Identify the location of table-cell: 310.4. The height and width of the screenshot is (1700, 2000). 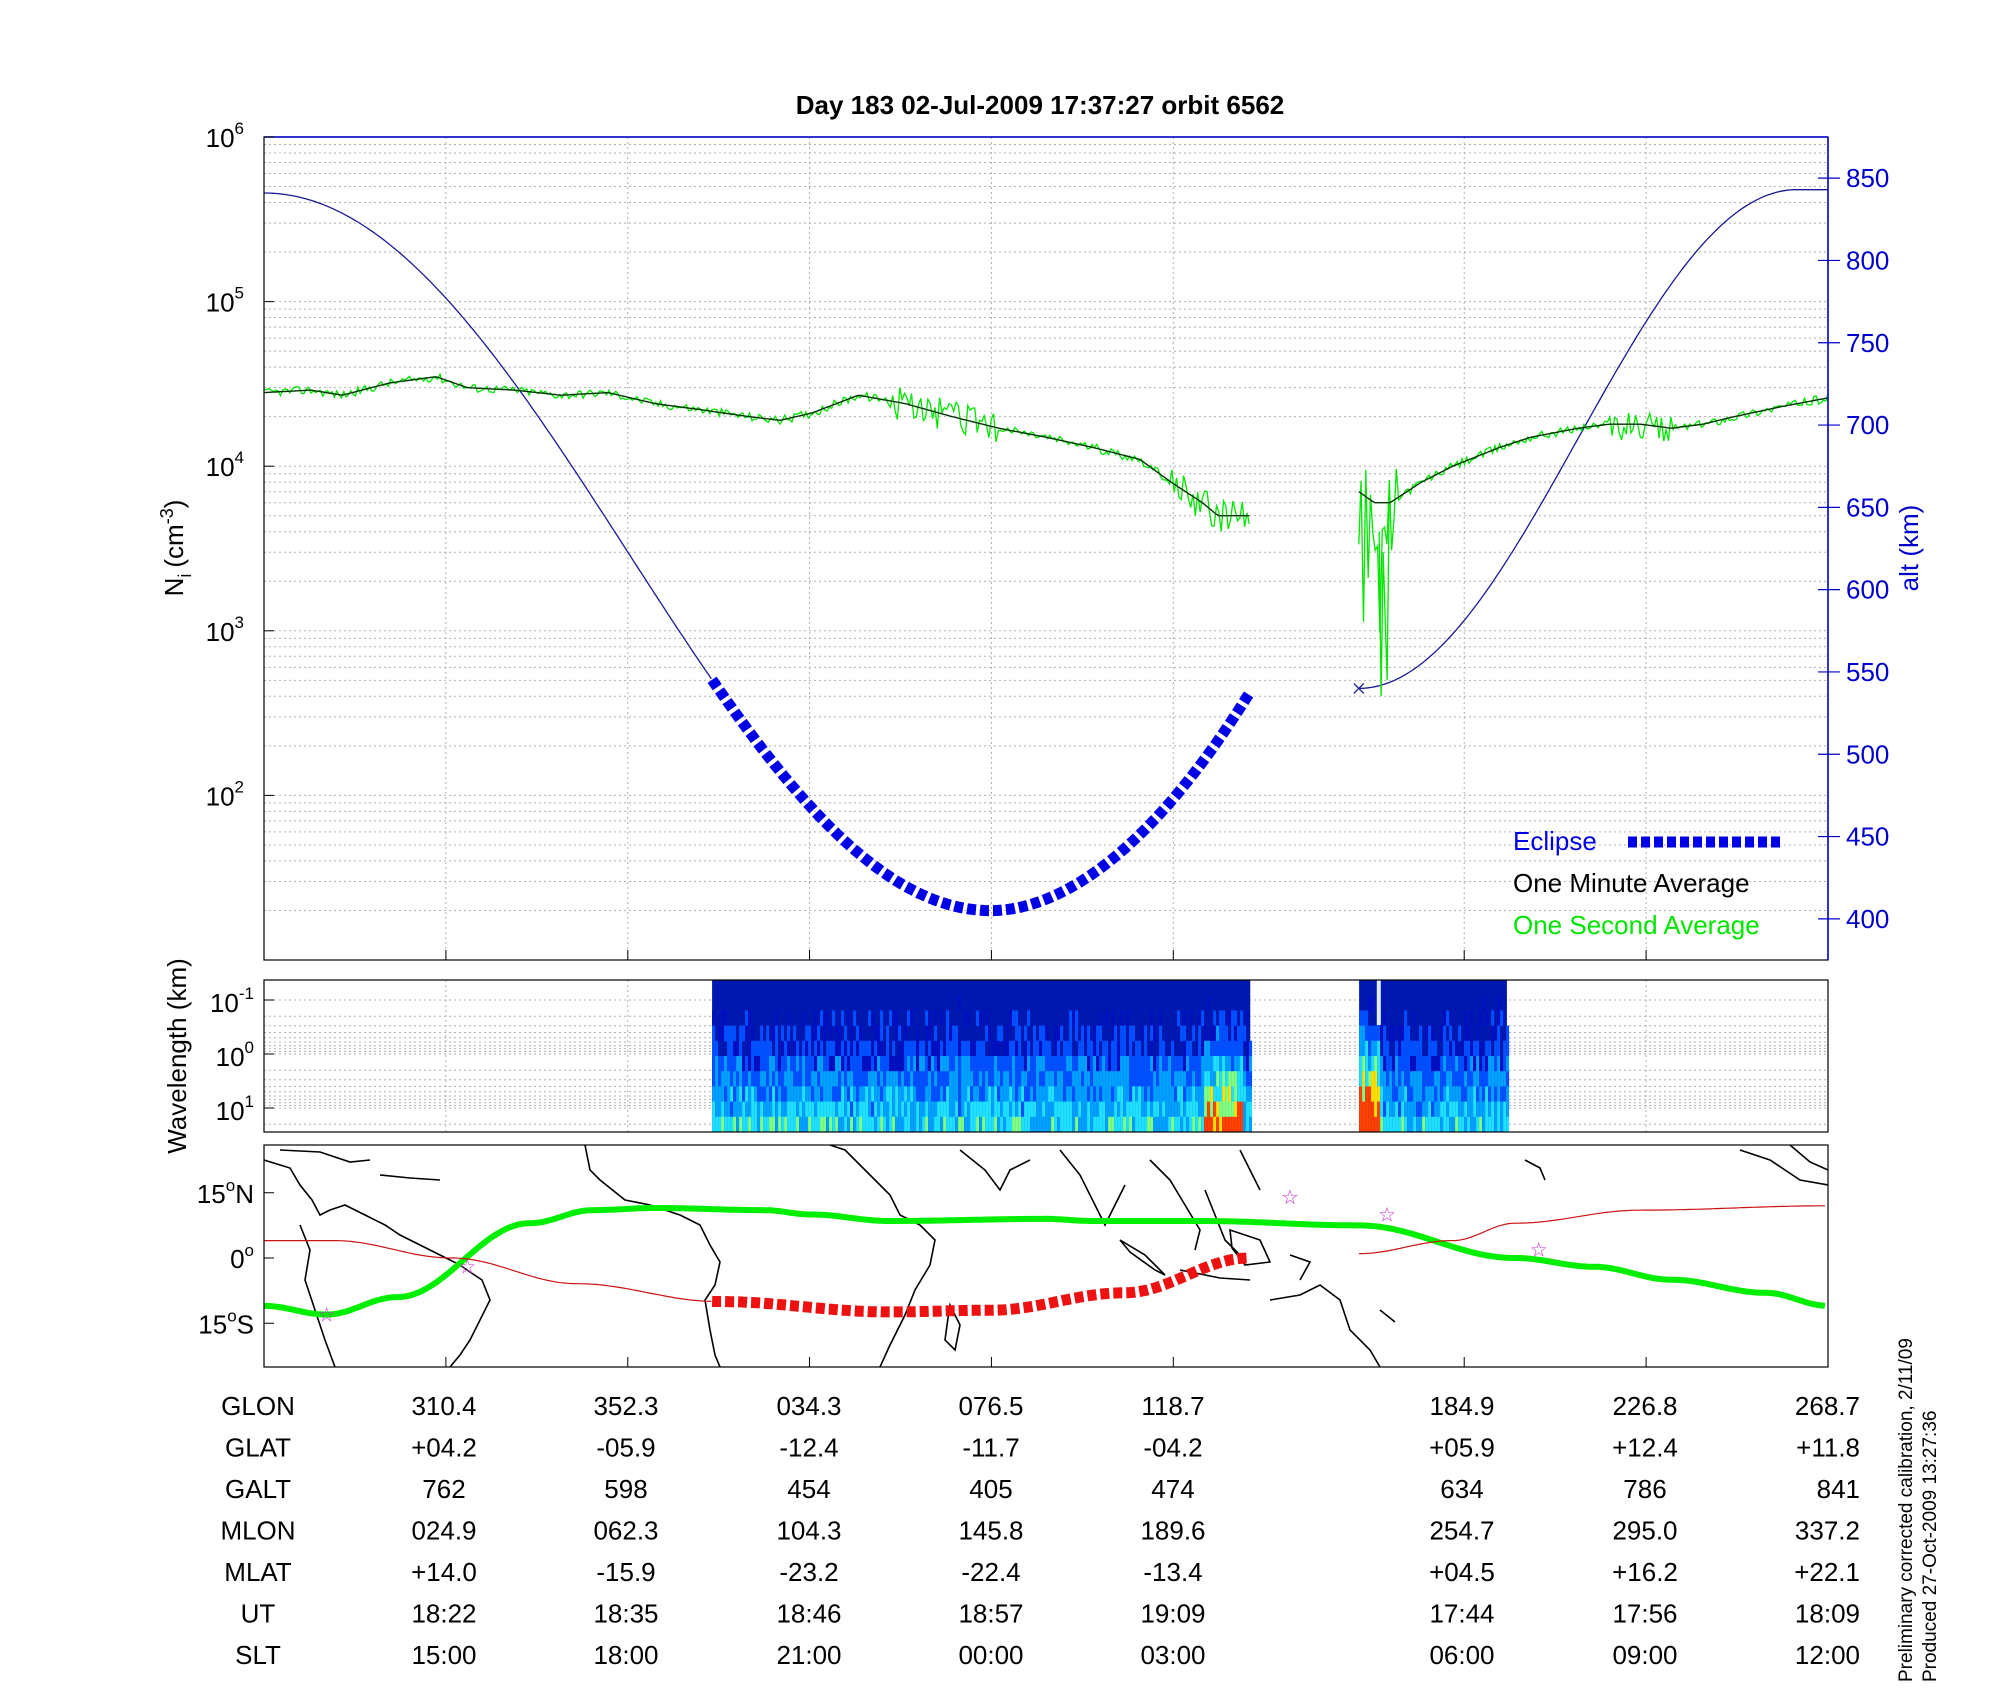
(443, 1406).